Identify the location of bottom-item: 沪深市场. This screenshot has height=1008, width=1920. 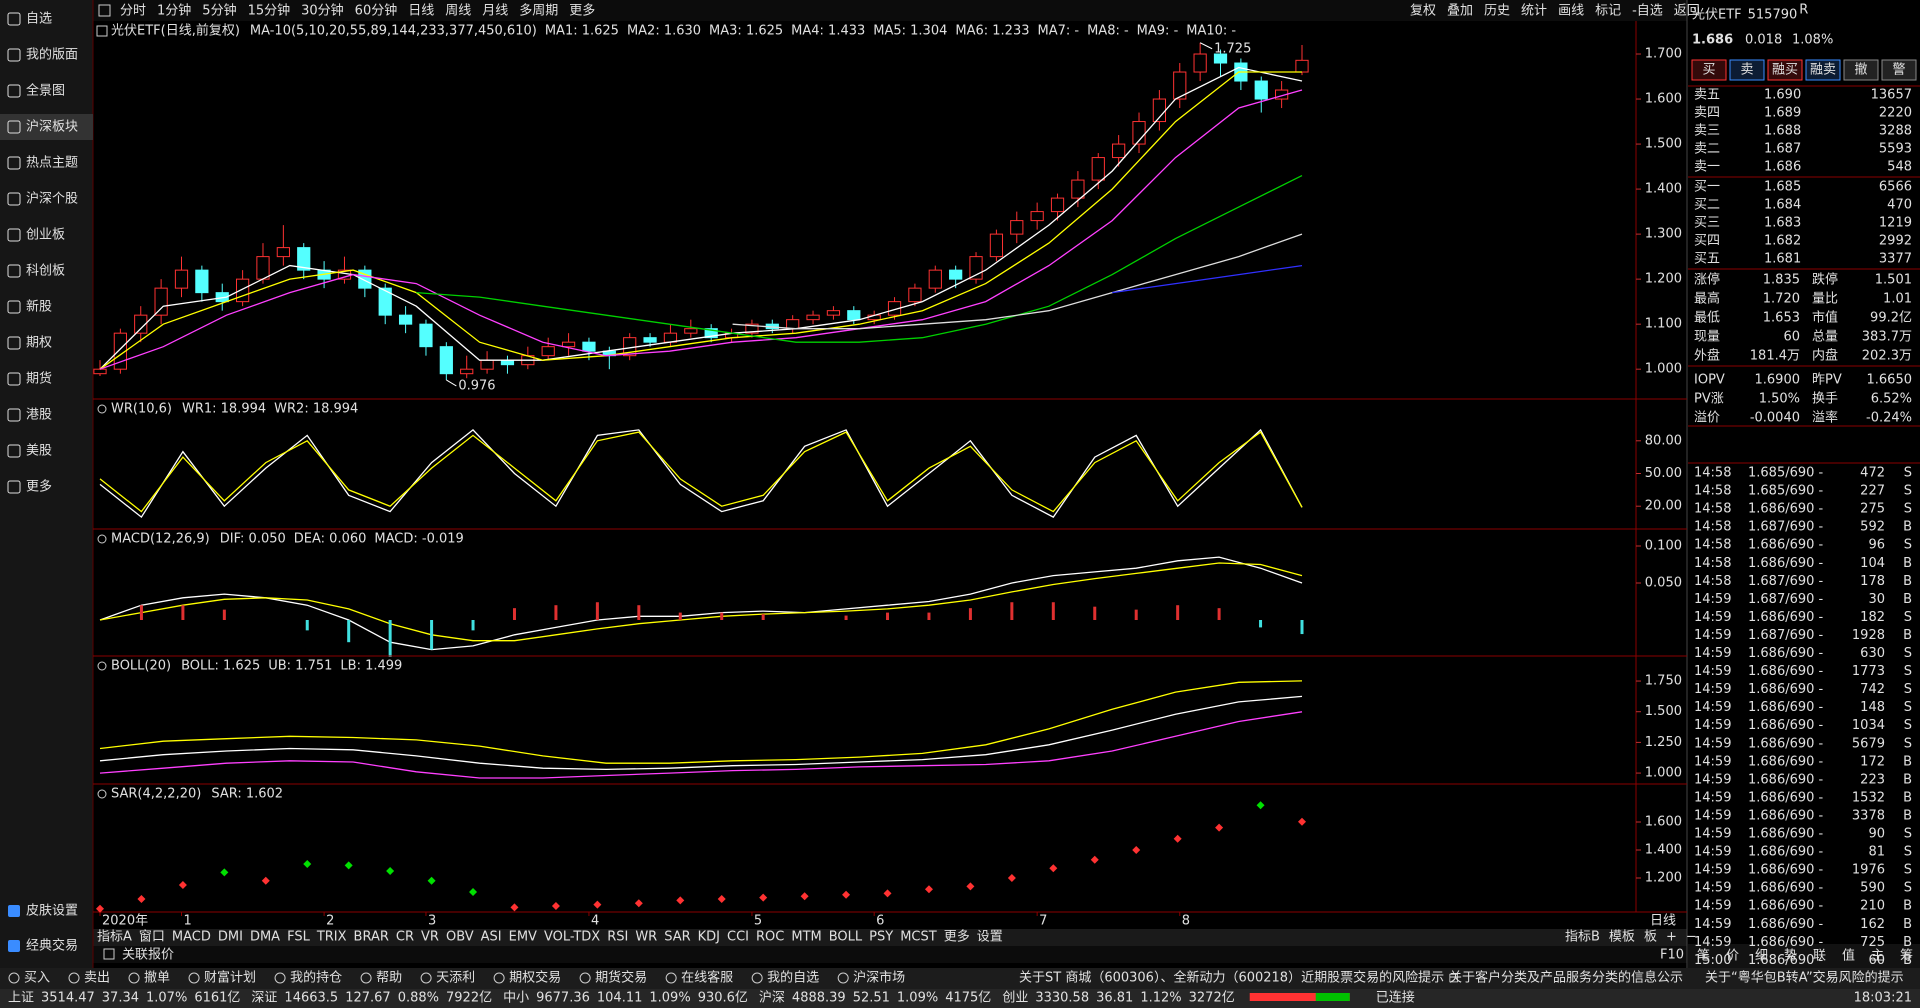
(879, 978).